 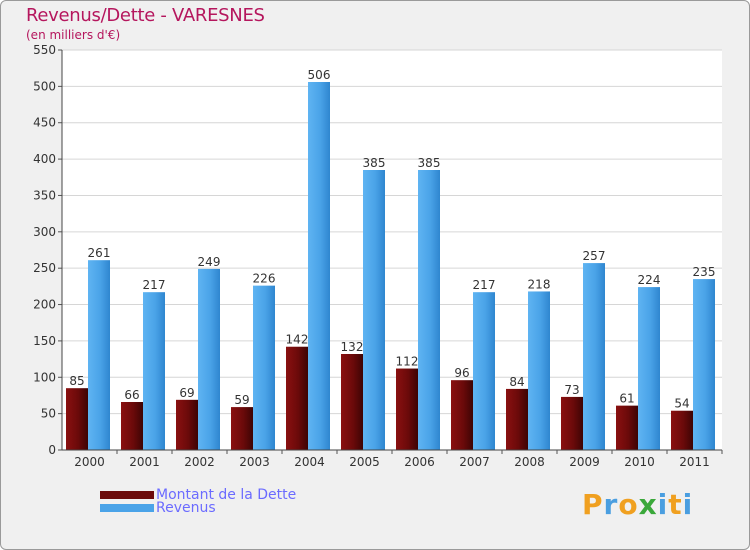 I want to click on data-label-revenus-2010: 224, so click(x=649, y=280).